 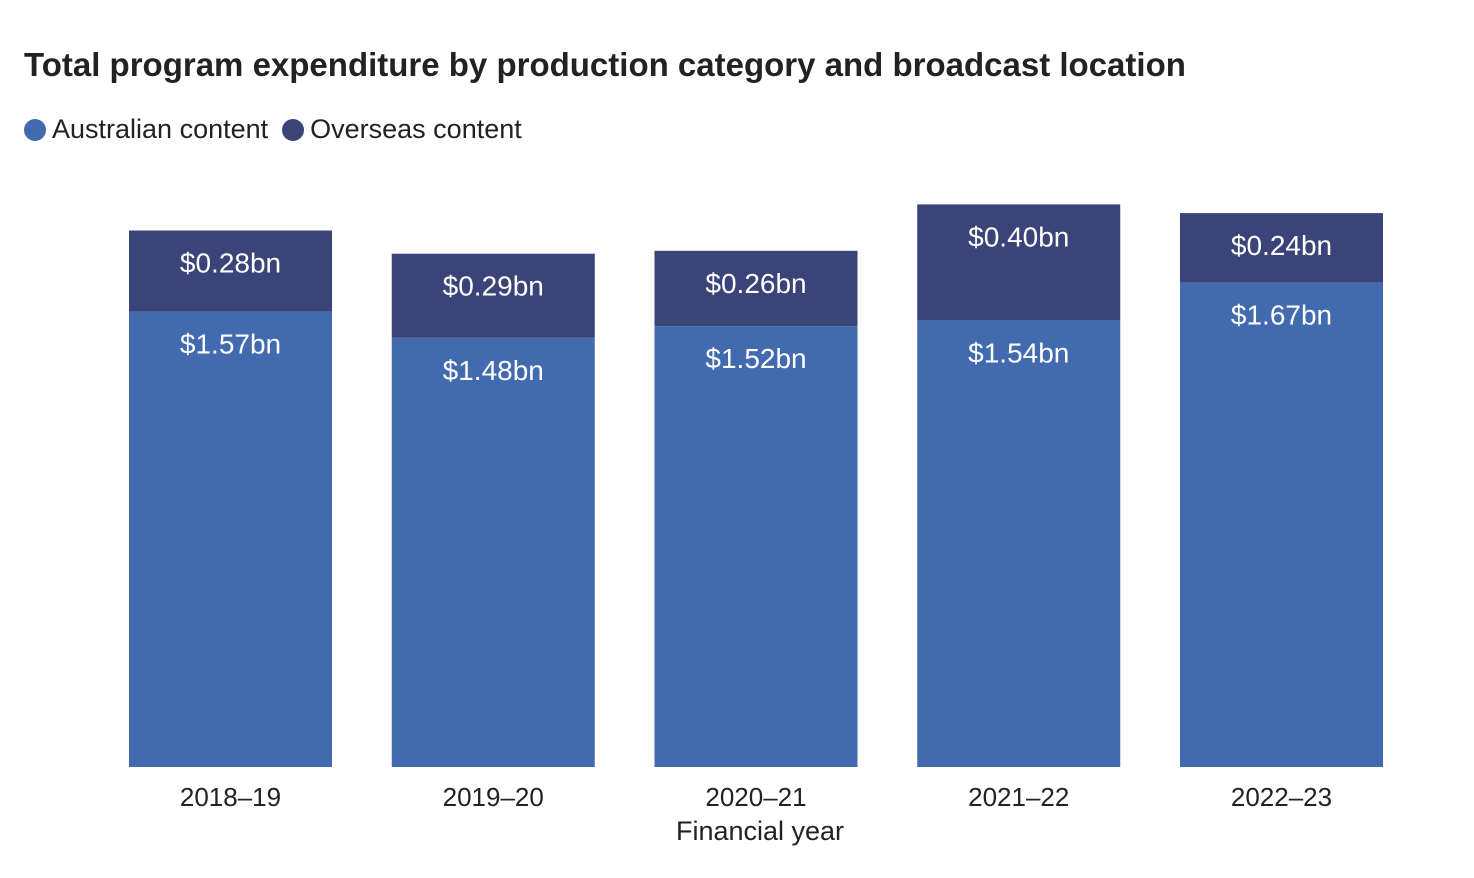 I want to click on data-label-overseas-0: $0.28bn, so click(x=230, y=263).